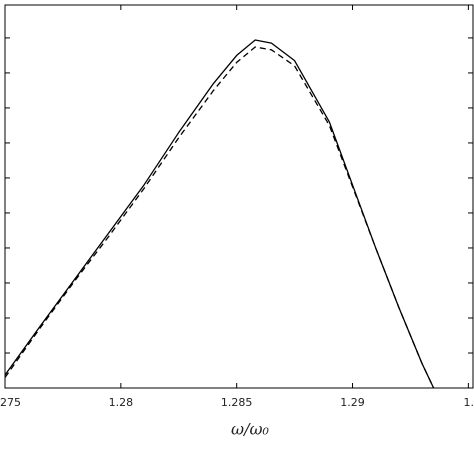 Image resolution: width=474 pixels, height=474 pixels. Describe the element at coordinates (469, 402) in the screenshot. I see `x-tick-label: 1.` at that location.